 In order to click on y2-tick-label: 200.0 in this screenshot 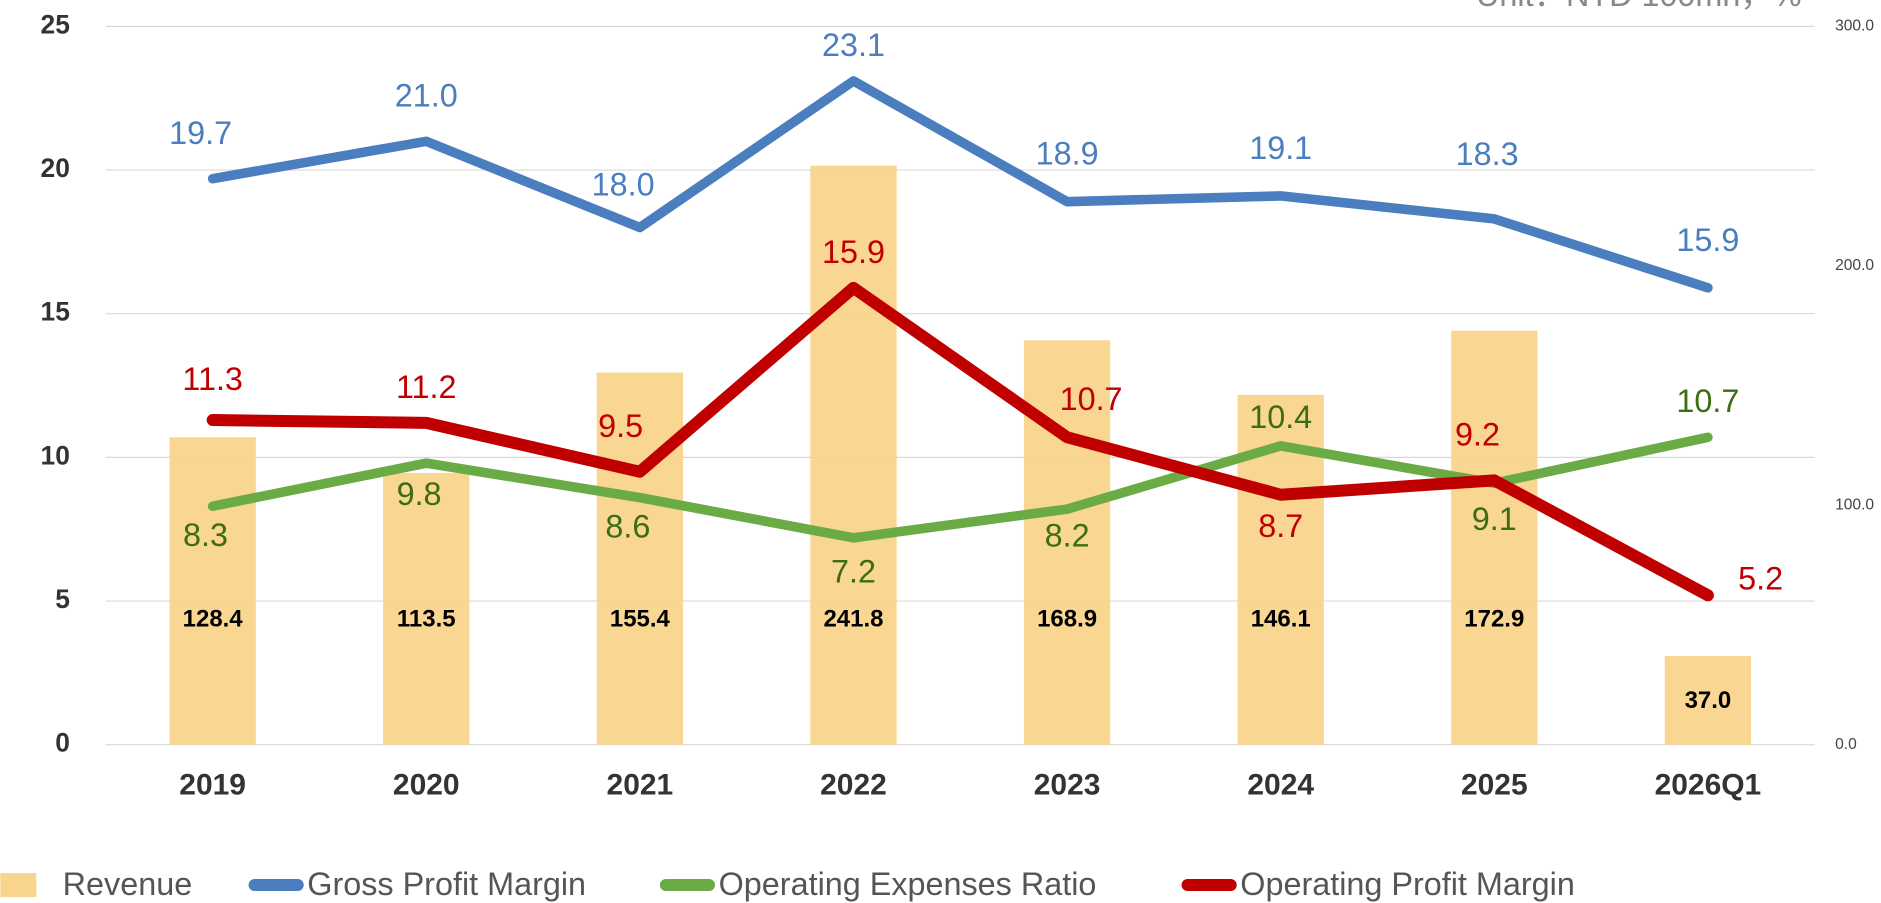, I will do `click(1854, 265)`.